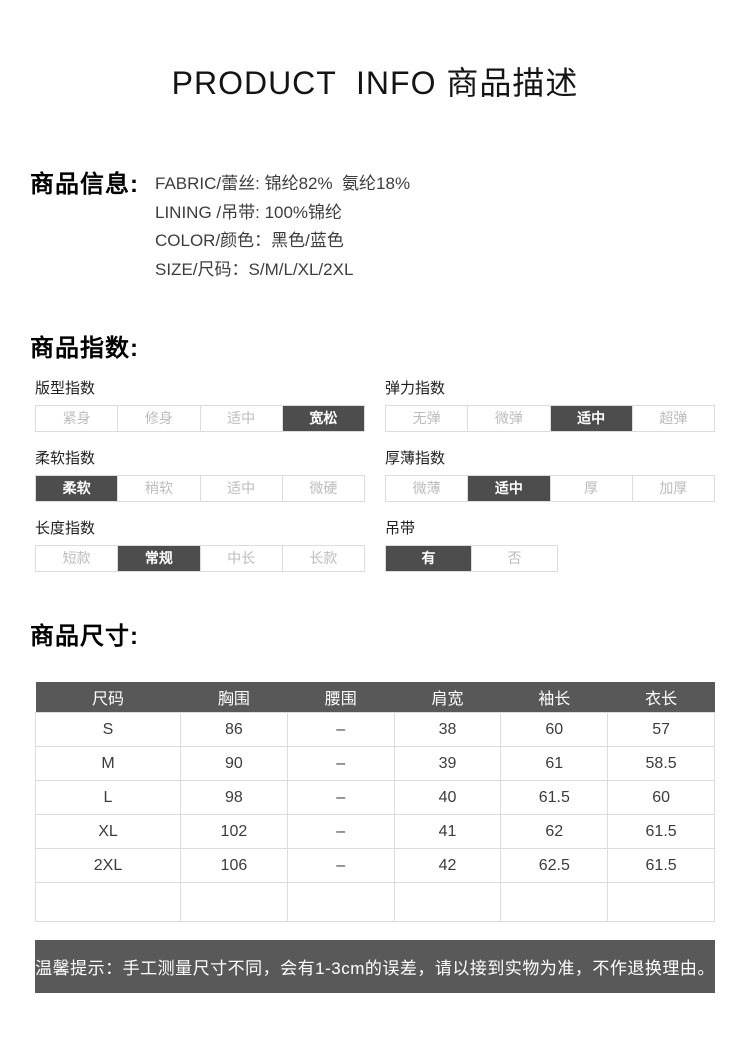 Image resolution: width=750 pixels, height=1055 pixels. Describe the element at coordinates (158, 418) in the screenshot. I see `option-cell: 修身` at that location.